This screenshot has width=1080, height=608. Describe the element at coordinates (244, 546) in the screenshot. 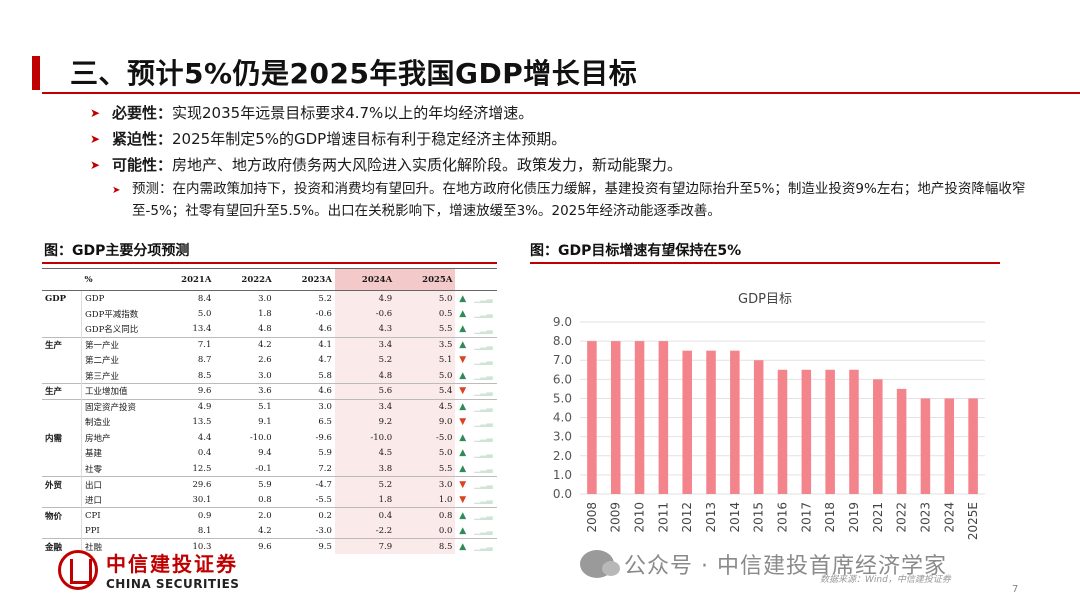

I see `table-cell: 9.6` at that location.